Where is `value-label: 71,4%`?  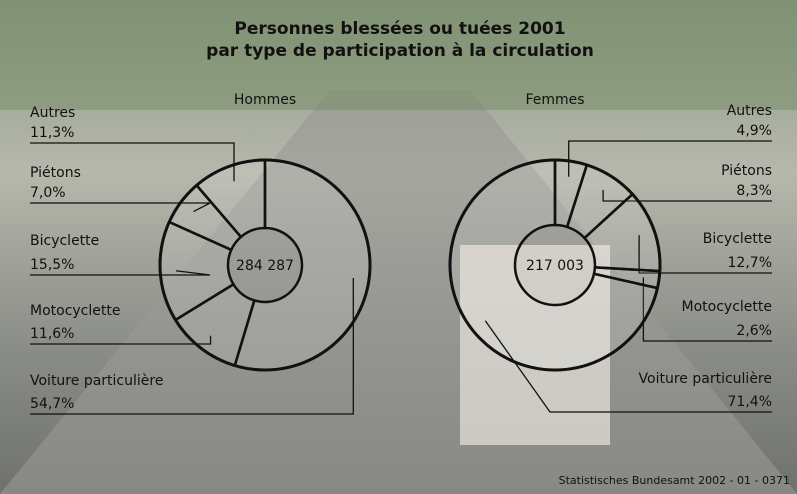
value-label: 71,4% is located at coordinates (750, 402).